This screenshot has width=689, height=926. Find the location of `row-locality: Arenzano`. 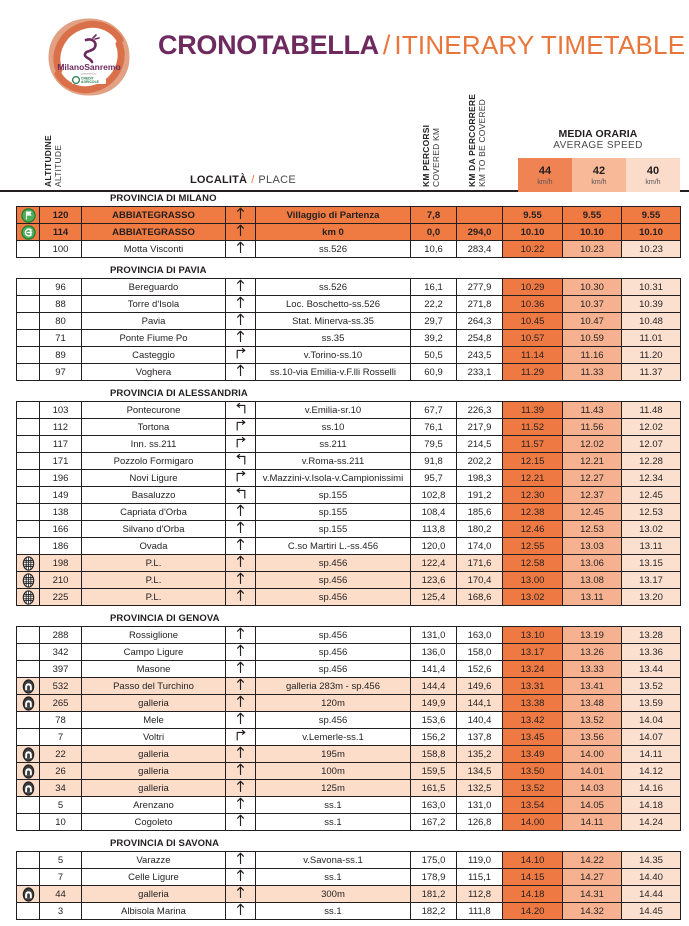

row-locality: Arenzano is located at coordinates (153, 805).